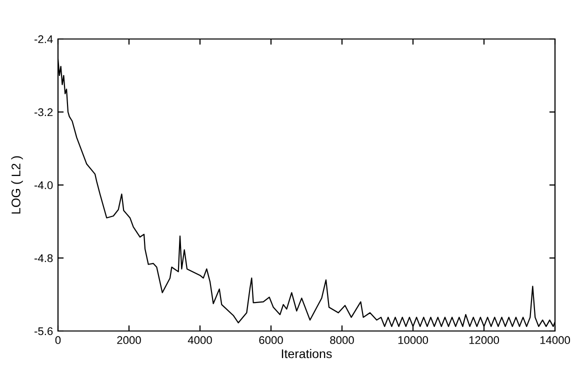  I want to click on x-tick-label: 14000, so click(555, 340).